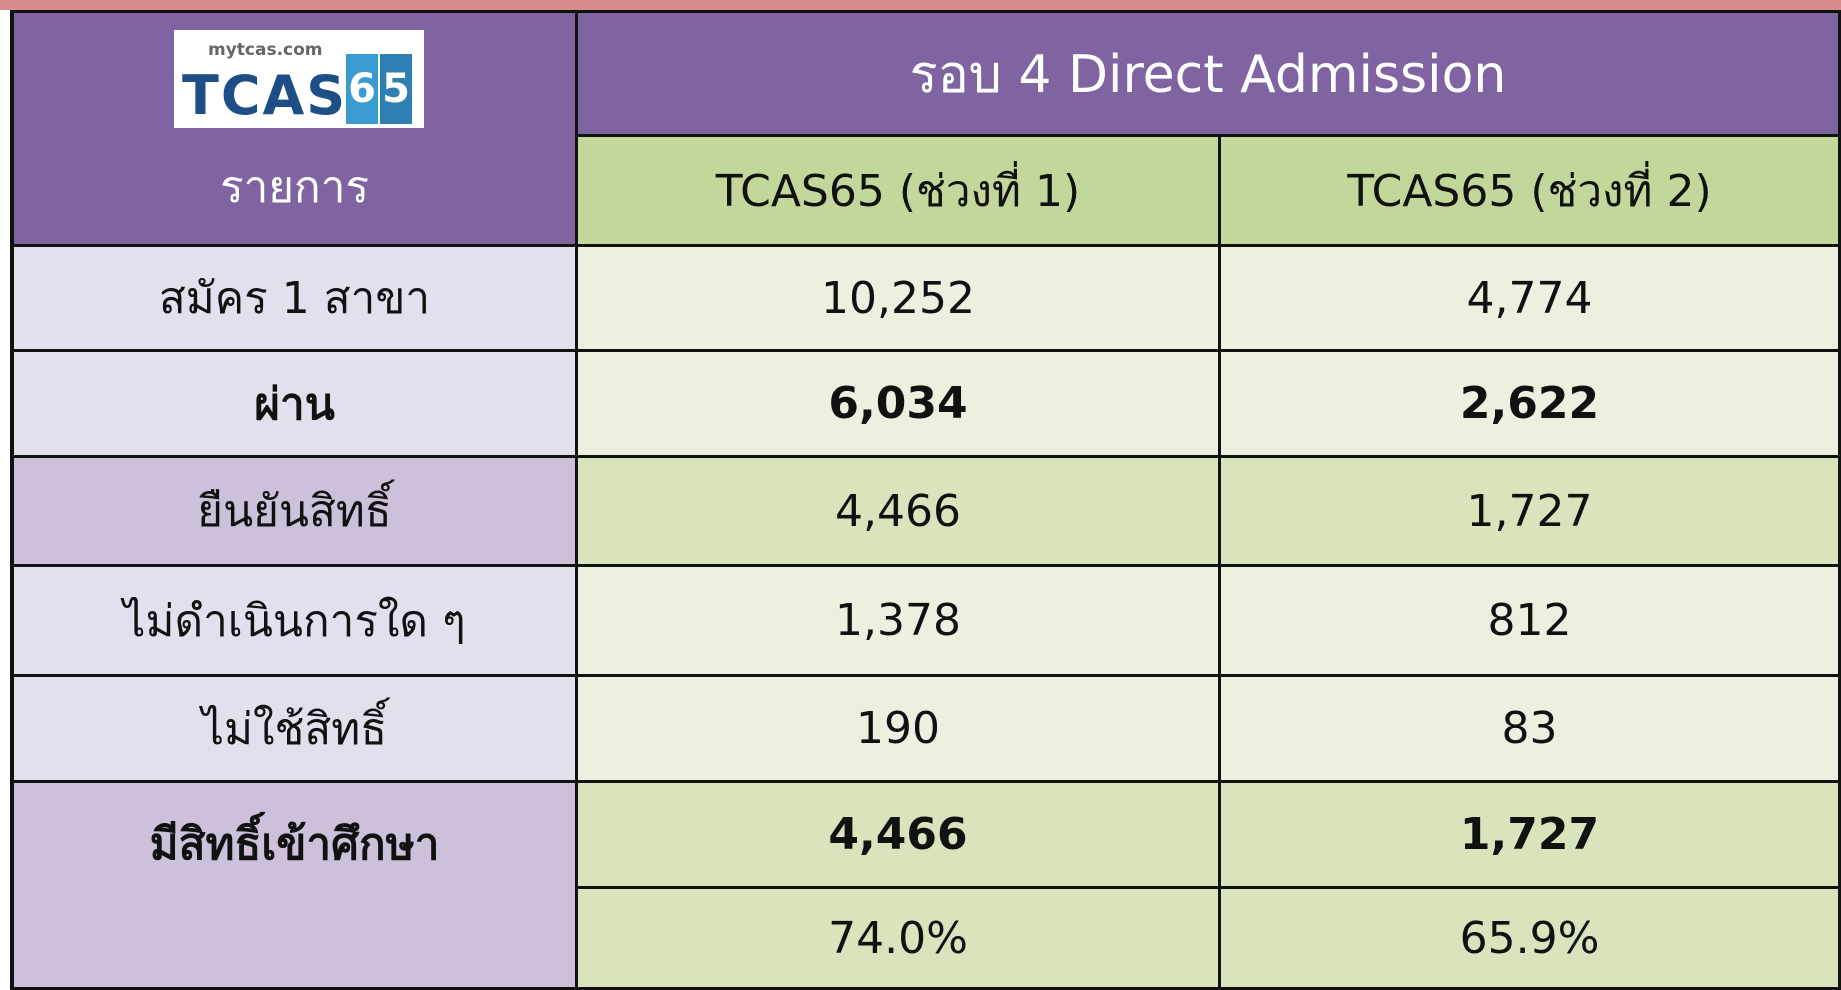  What do you see at coordinates (1209, 75) in the screenshot?
I see `title: รอบ 4 Direct Admission` at bounding box center [1209, 75].